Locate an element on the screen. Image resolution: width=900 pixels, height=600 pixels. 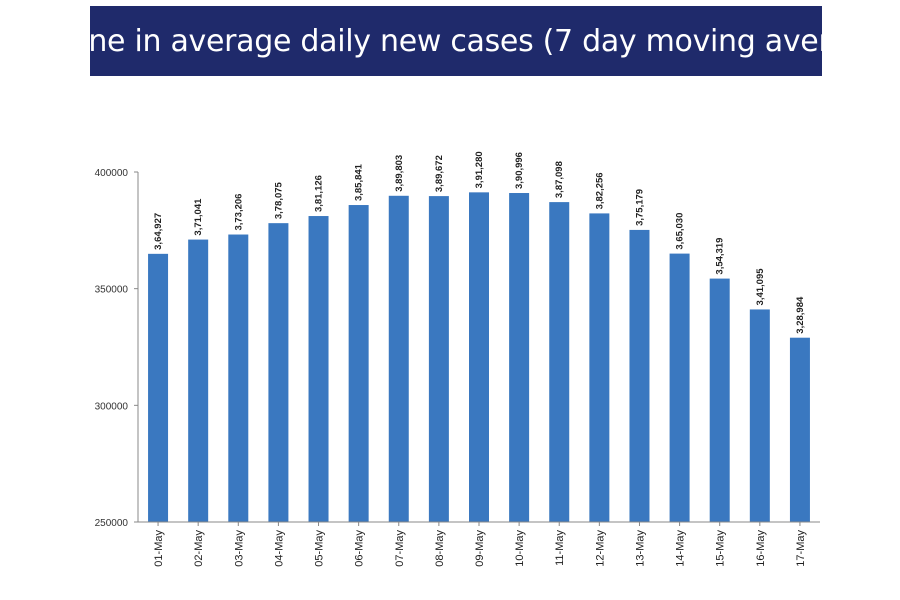
data-label: 3,89,672 is located at coordinates (439, 173).